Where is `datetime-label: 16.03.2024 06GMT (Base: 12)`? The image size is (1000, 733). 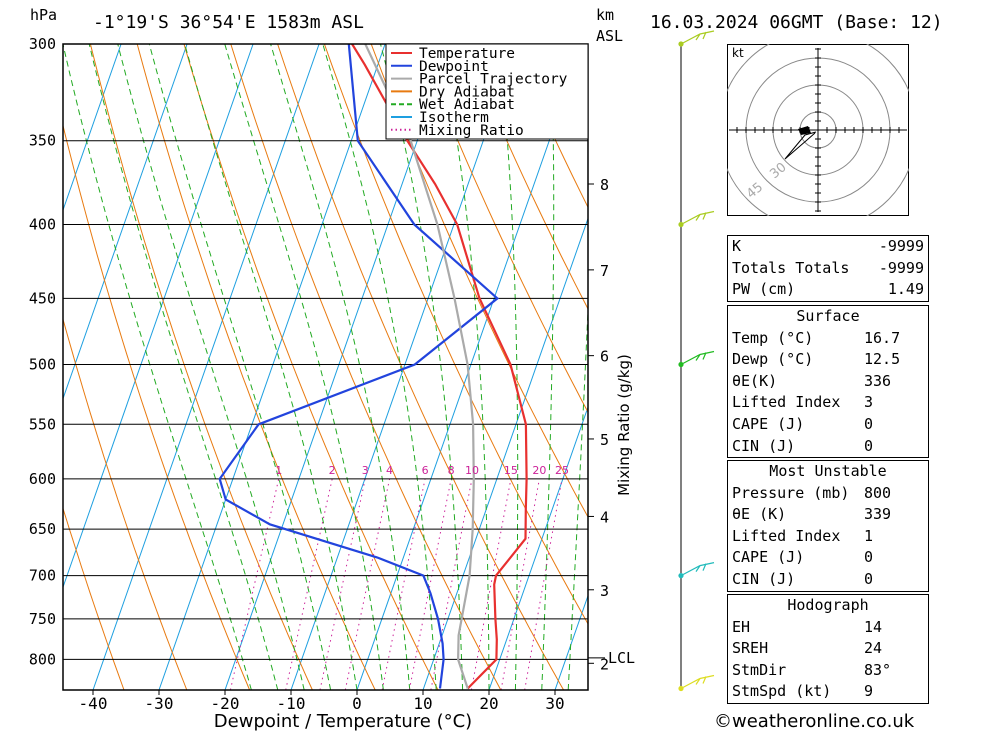
datetime-label: 16.03.2024 06GMT (Base: 12) is located at coordinates (796, 22).